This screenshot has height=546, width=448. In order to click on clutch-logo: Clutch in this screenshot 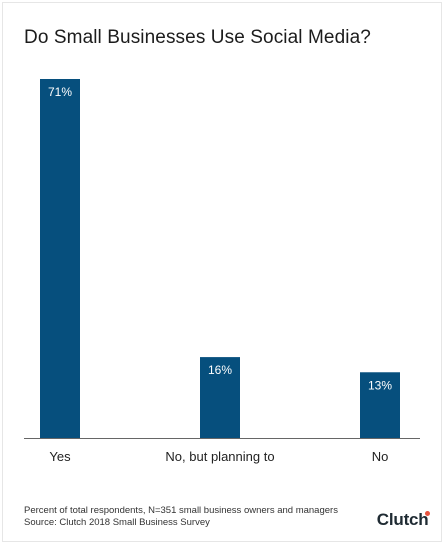, I will do `click(403, 520)`.